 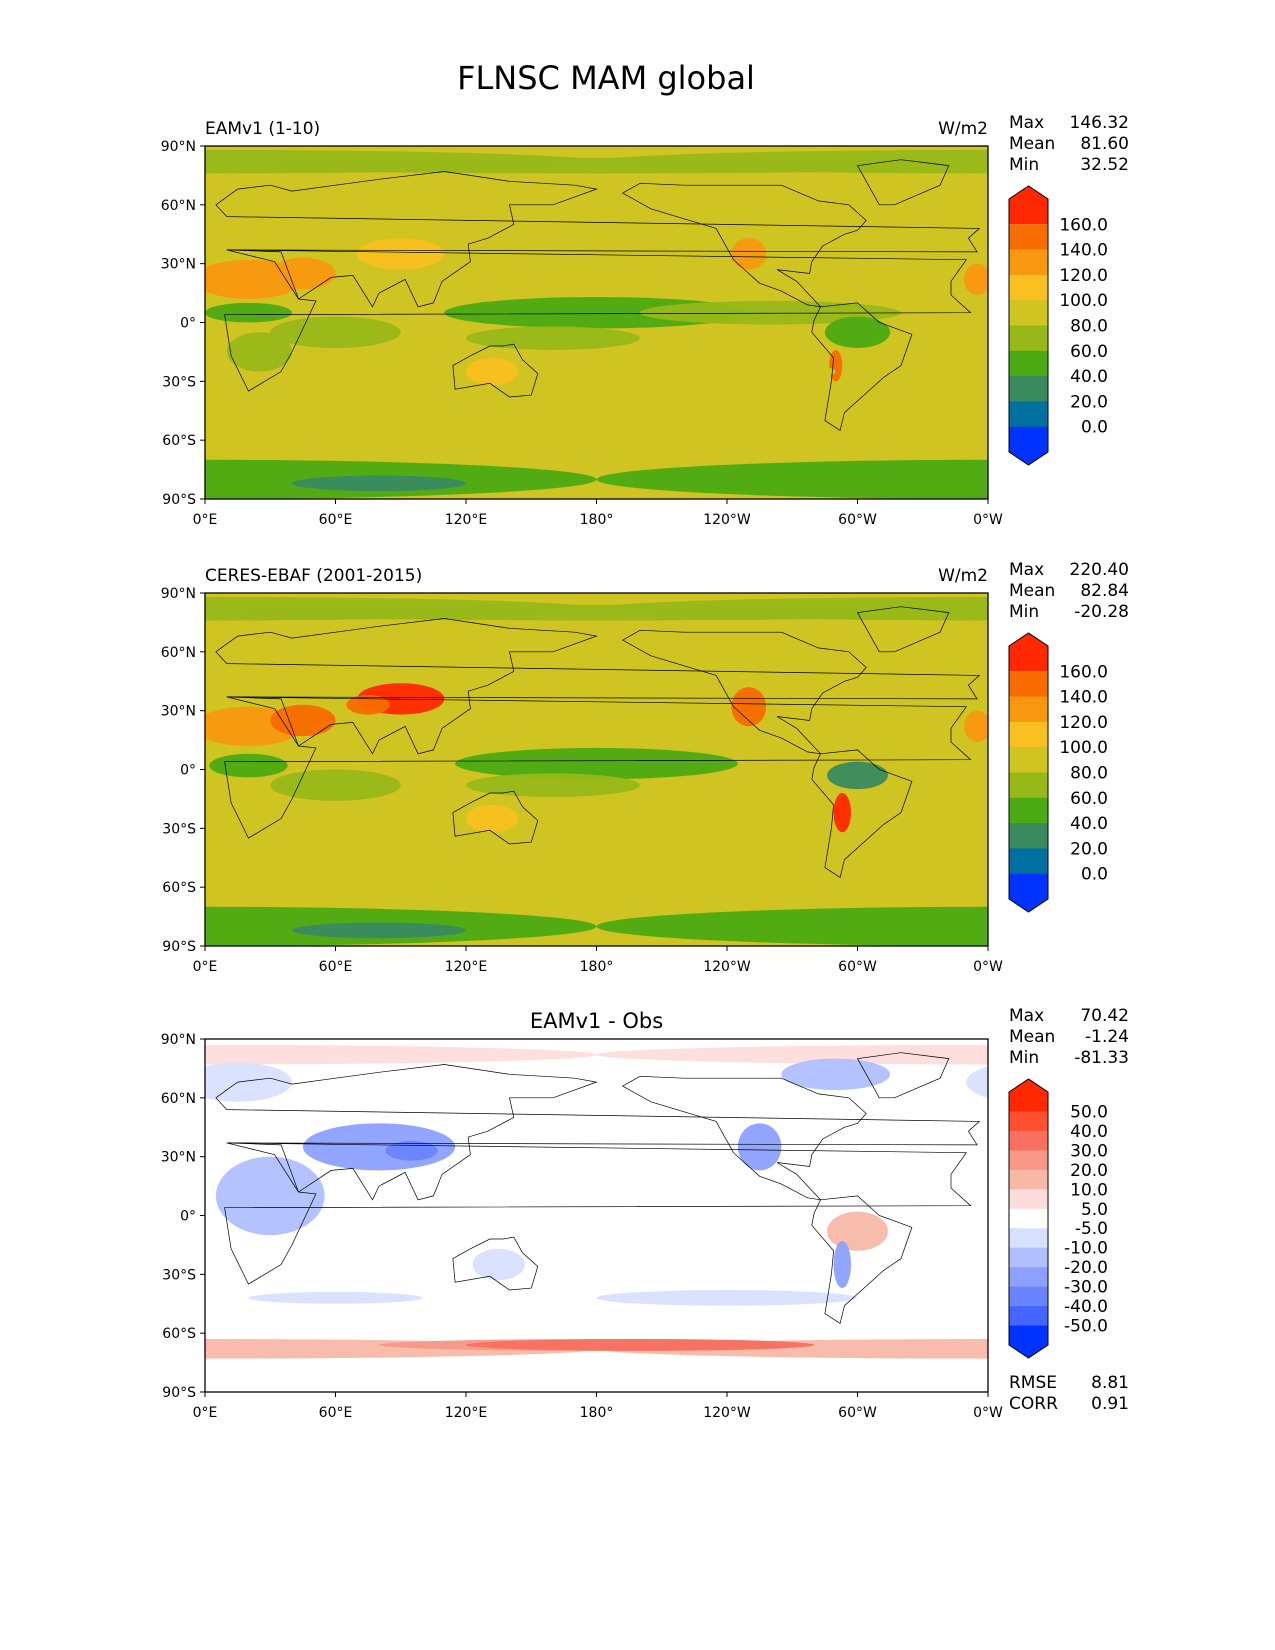 What do you see at coordinates (1086, 1307) in the screenshot?
I see `colorbar-label: -40.0` at bounding box center [1086, 1307].